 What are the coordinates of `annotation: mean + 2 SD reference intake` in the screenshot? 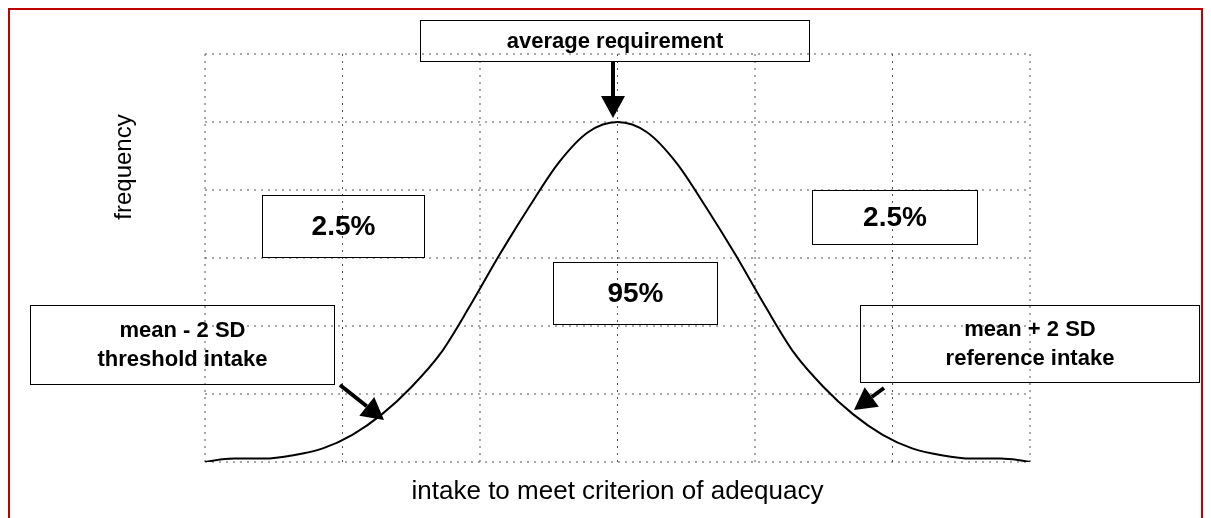 It's located at (1030, 344).